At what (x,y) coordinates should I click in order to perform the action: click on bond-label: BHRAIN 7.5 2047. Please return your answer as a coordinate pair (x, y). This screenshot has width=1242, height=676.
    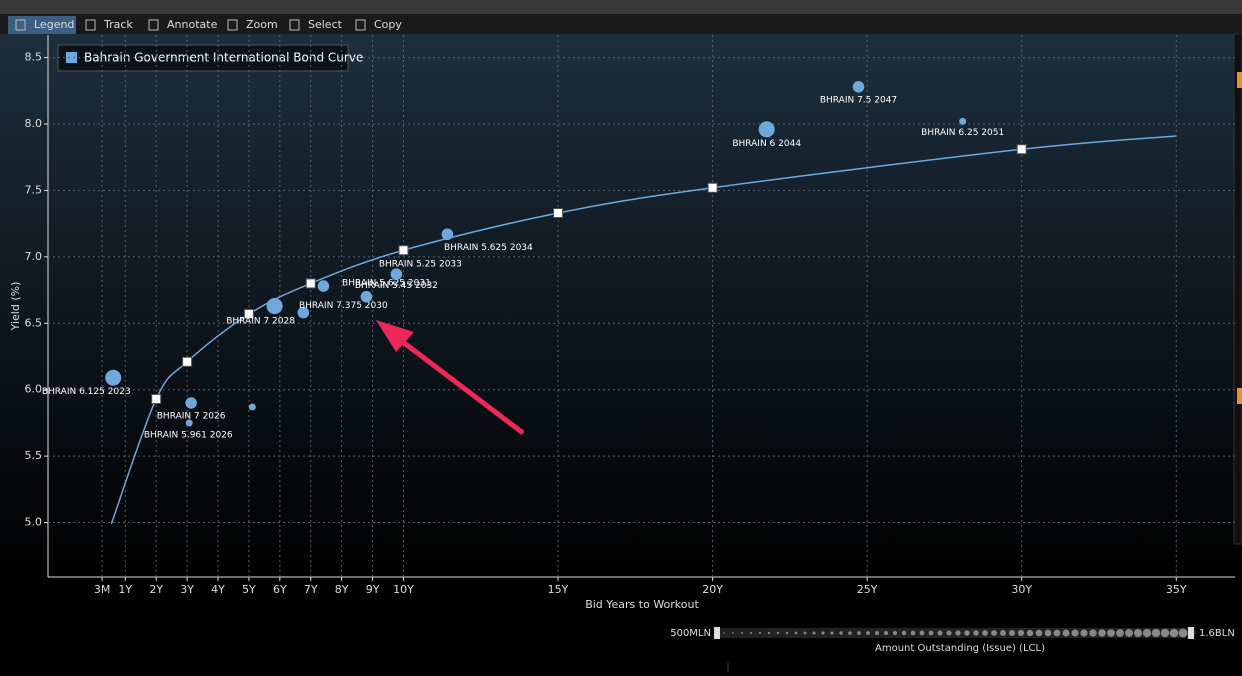
    Looking at the image, I should click on (858, 100).